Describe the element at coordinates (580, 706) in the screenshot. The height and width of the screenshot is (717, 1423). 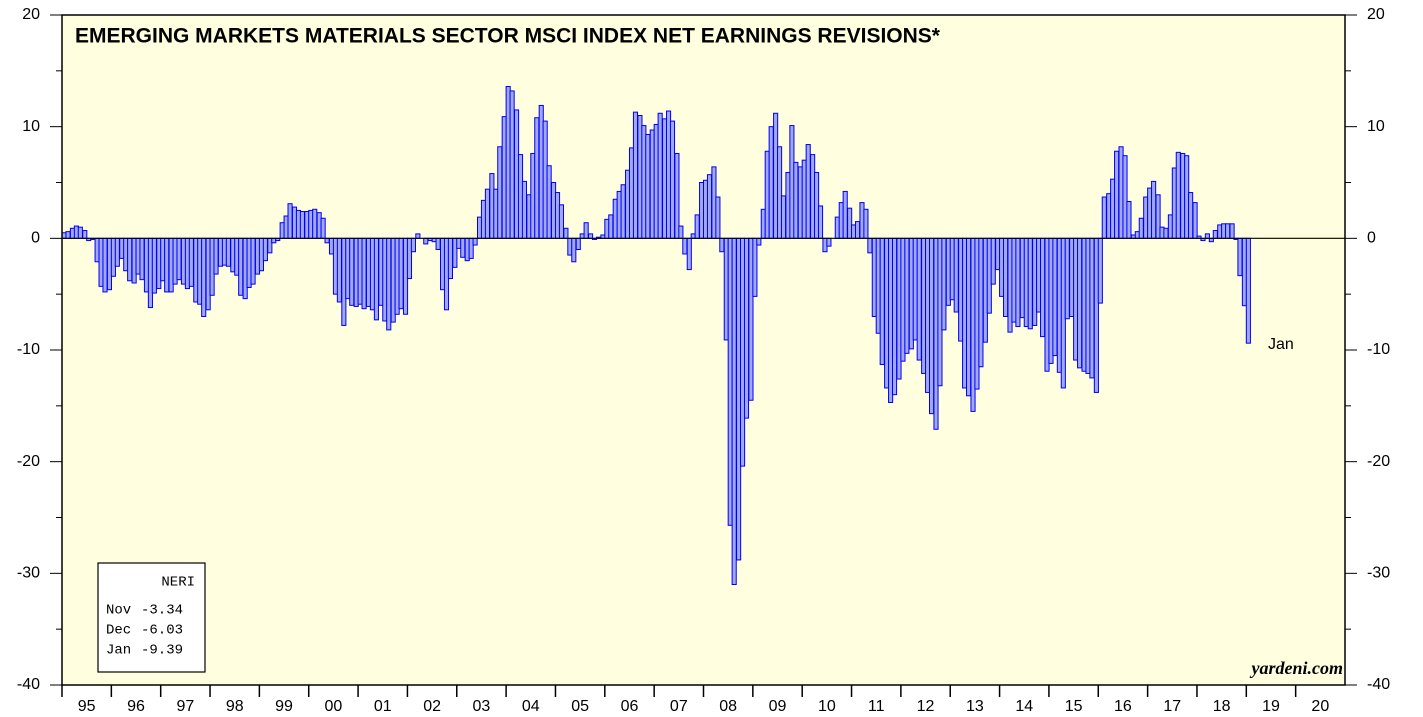
I see `x-tick-label: 05` at that location.